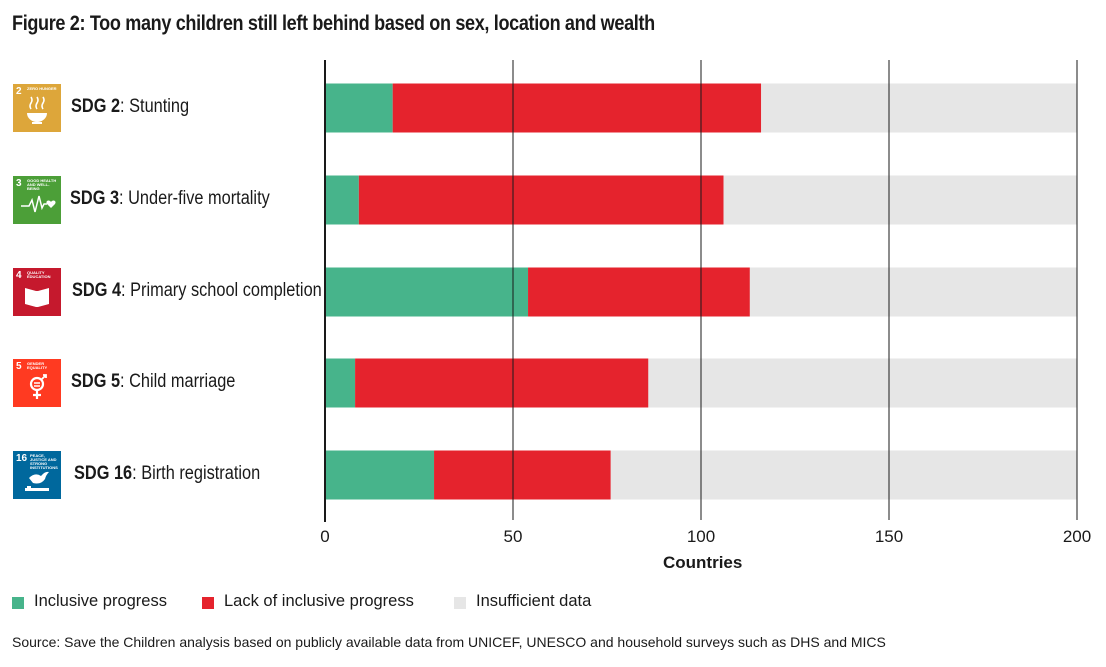 The image size is (1106, 667). What do you see at coordinates (534, 601) in the screenshot?
I see `legend-label-insufficient: Insufficient data` at bounding box center [534, 601].